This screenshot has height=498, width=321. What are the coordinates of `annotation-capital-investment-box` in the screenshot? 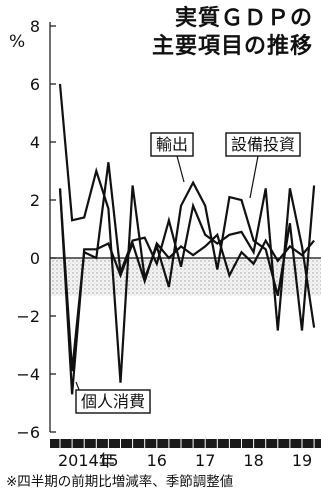 It's located at (263, 144).